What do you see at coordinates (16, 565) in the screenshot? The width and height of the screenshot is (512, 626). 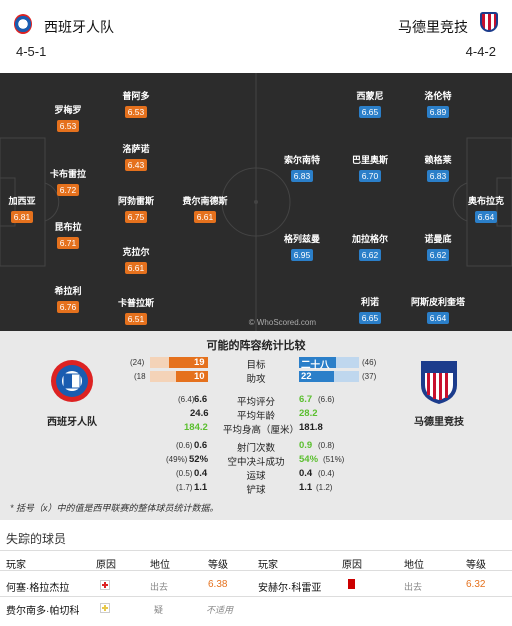 I see `col-player: 玩家` at bounding box center [16, 565].